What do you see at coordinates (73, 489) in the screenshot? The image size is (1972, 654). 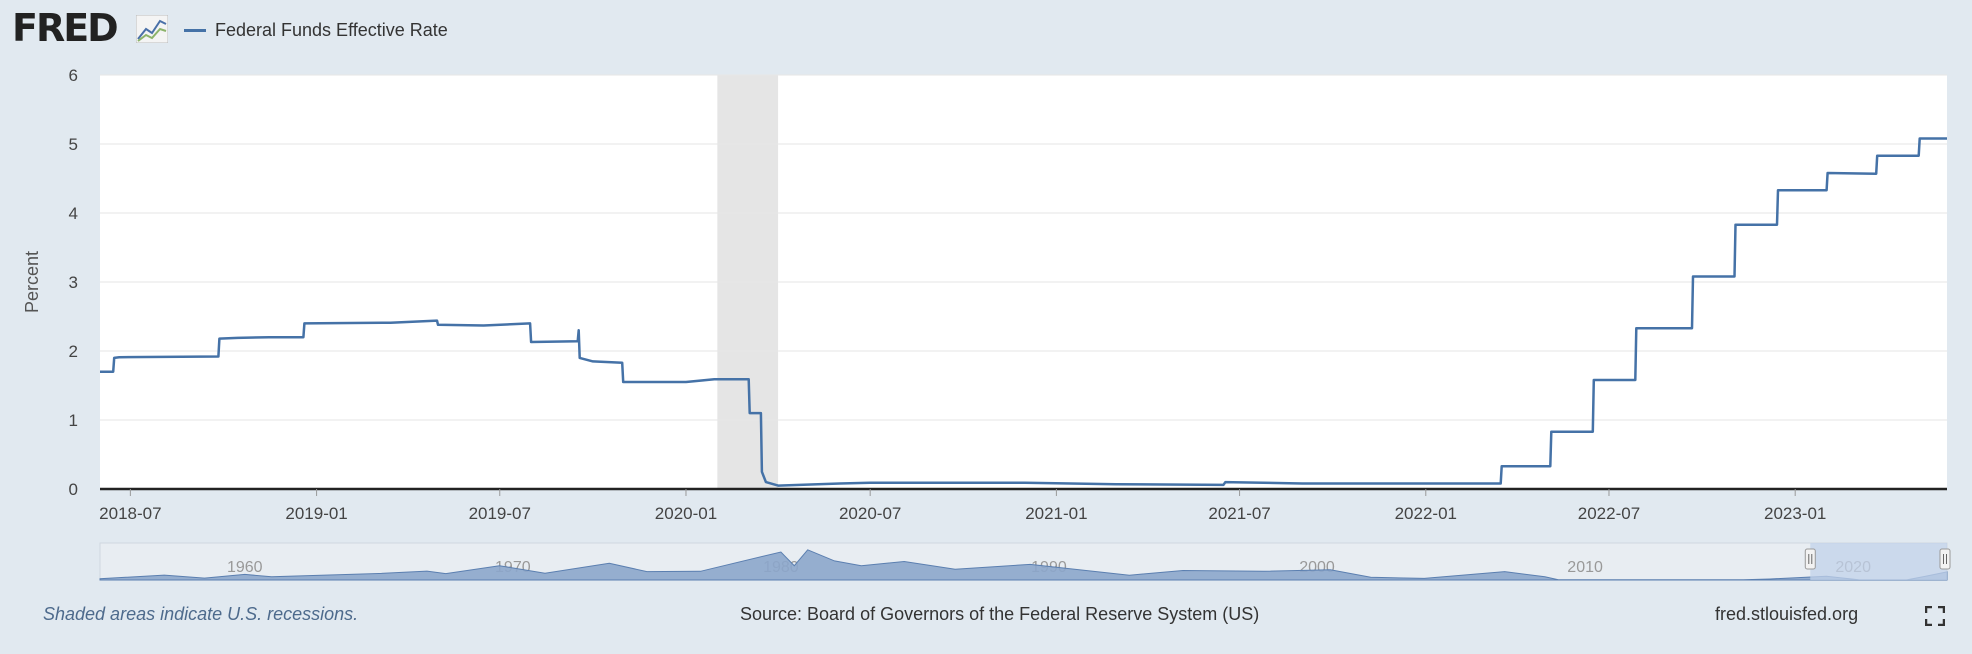 I see `y-tick-label: 0` at bounding box center [73, 489].